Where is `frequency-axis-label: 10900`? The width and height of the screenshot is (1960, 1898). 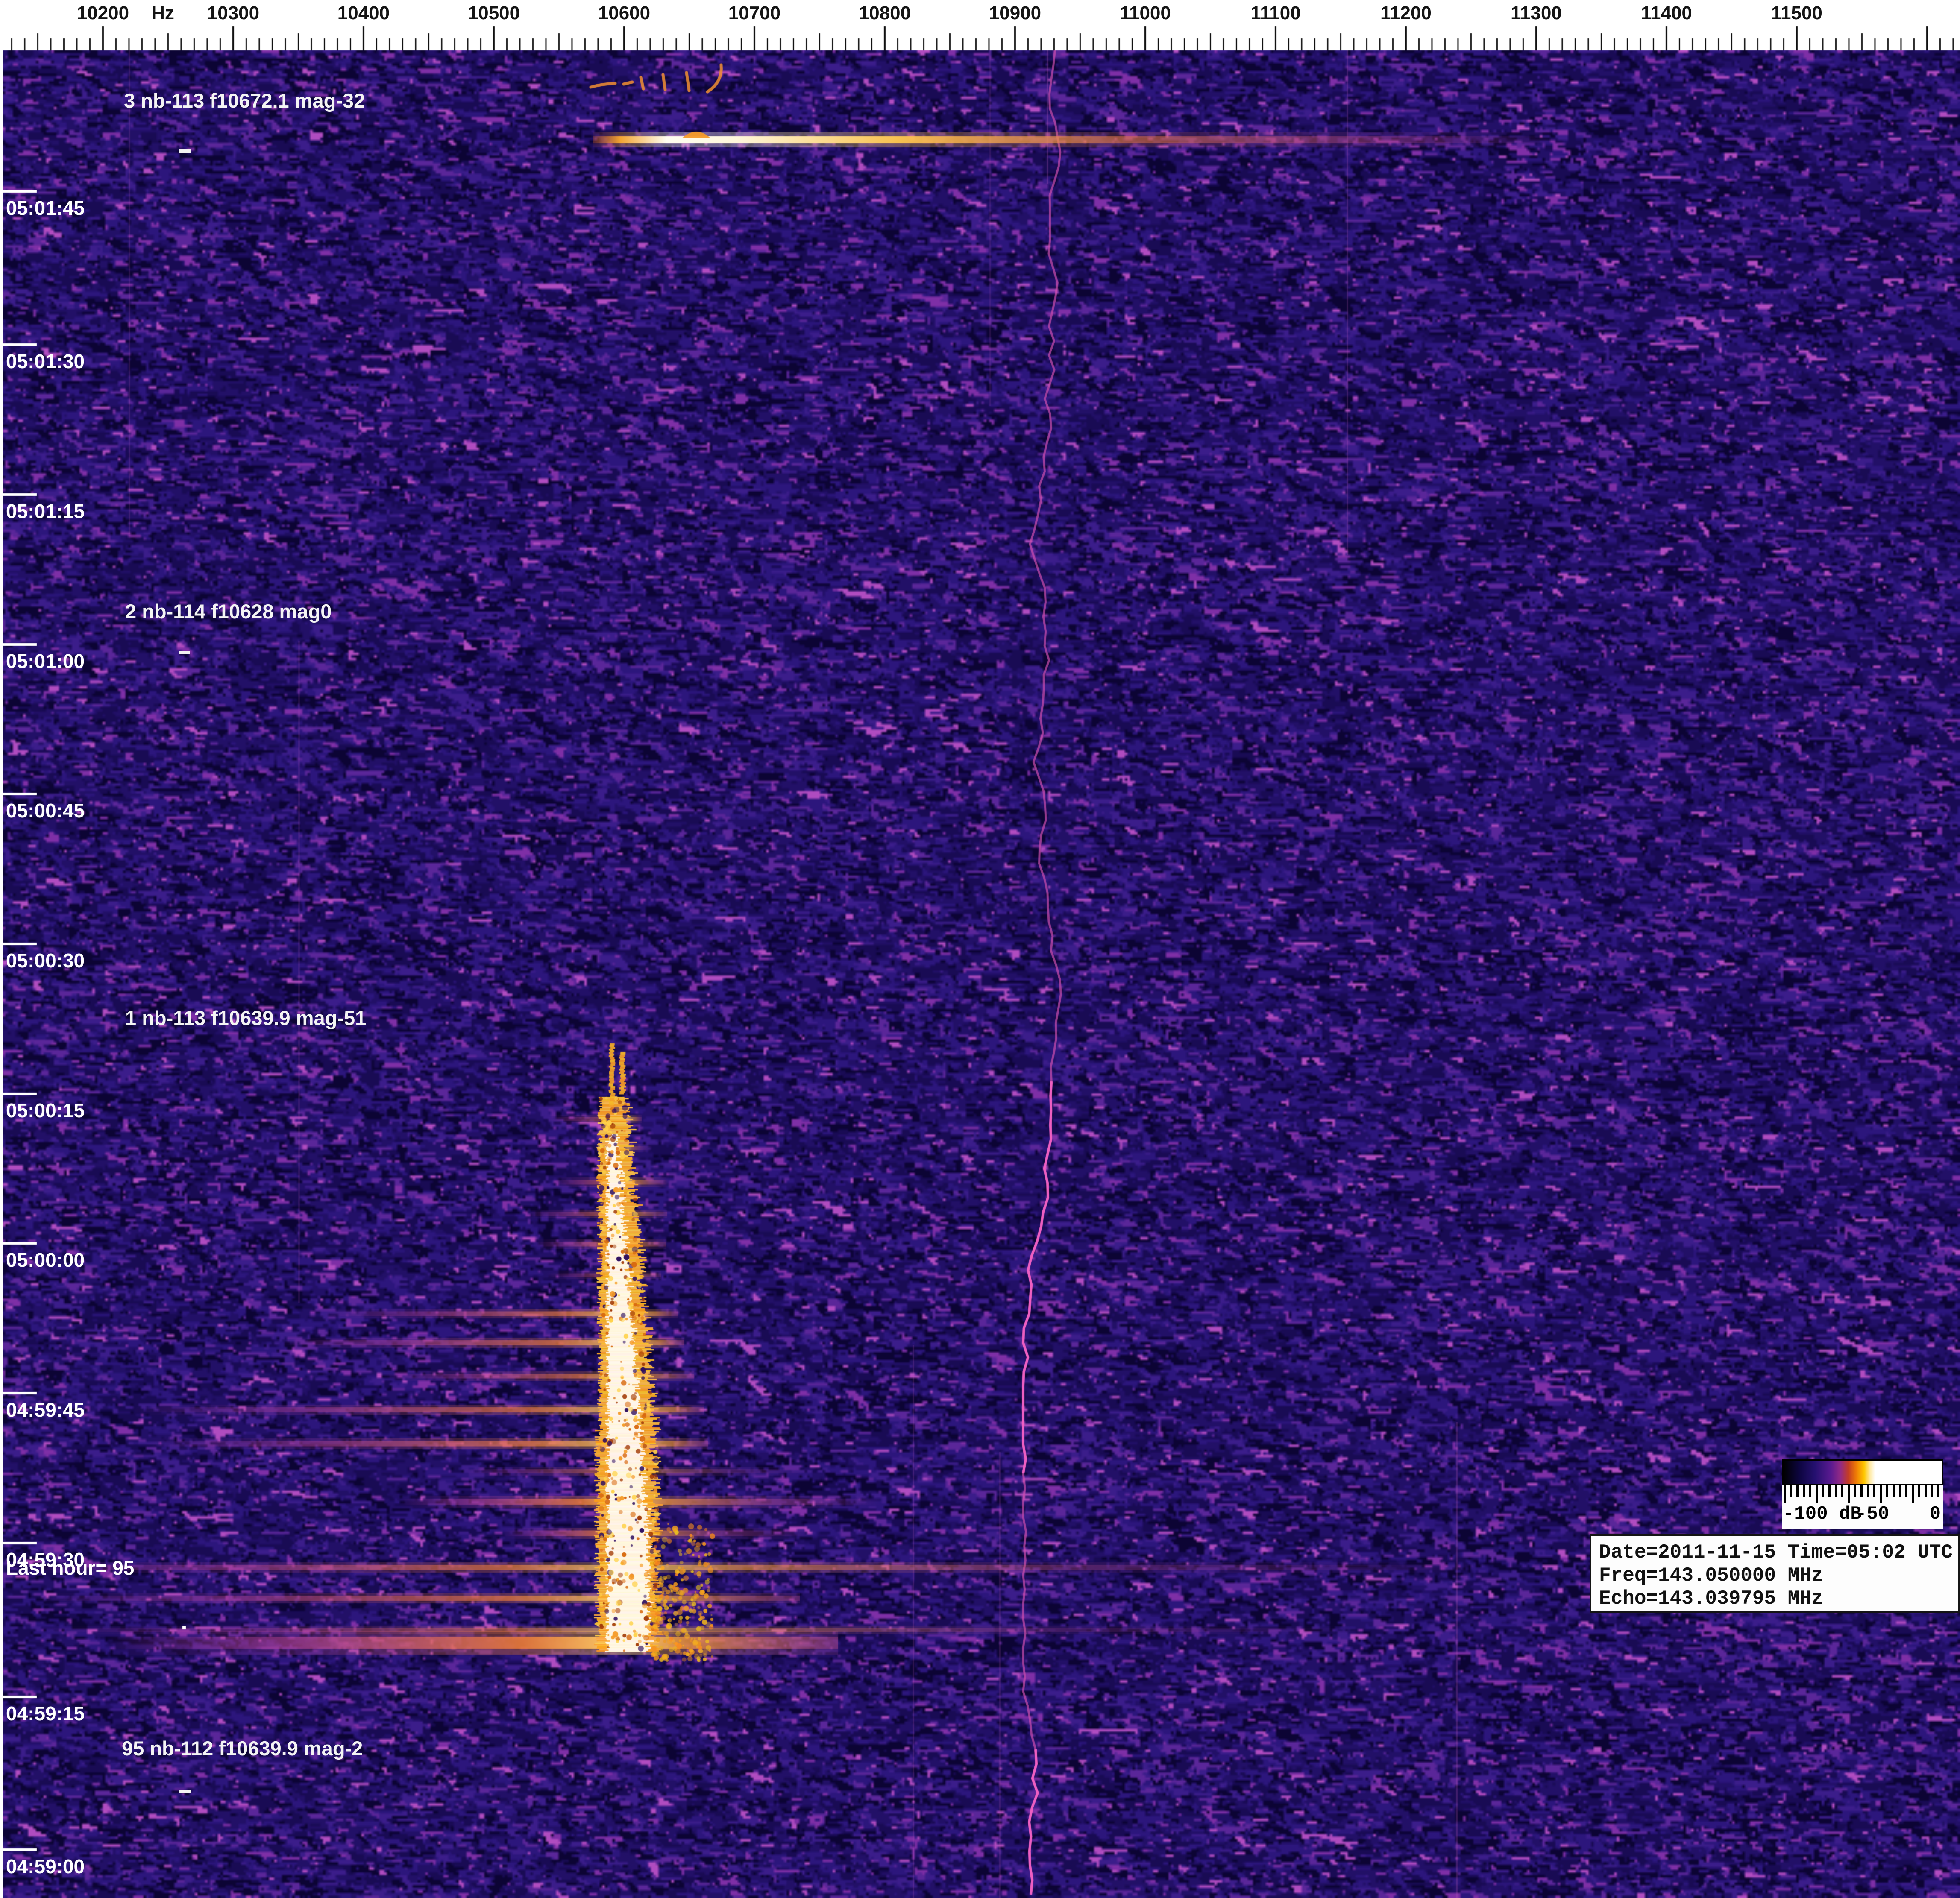 frequency-axis-label: 10900 is located at coordinates (1015, 13).